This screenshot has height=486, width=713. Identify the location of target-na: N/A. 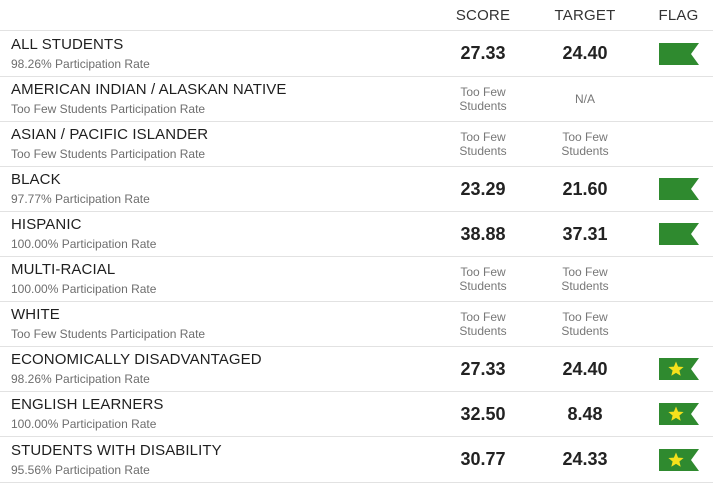
(584, 99).